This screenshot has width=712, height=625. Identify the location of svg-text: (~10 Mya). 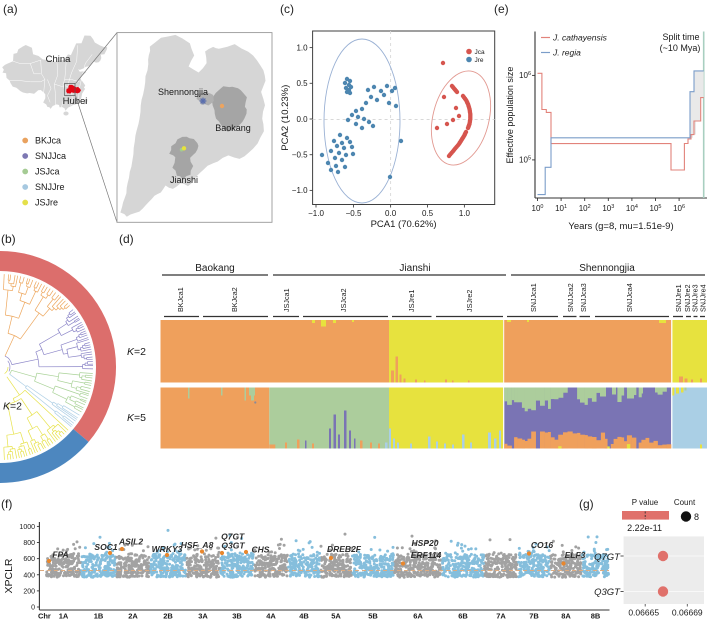
(680, 48).